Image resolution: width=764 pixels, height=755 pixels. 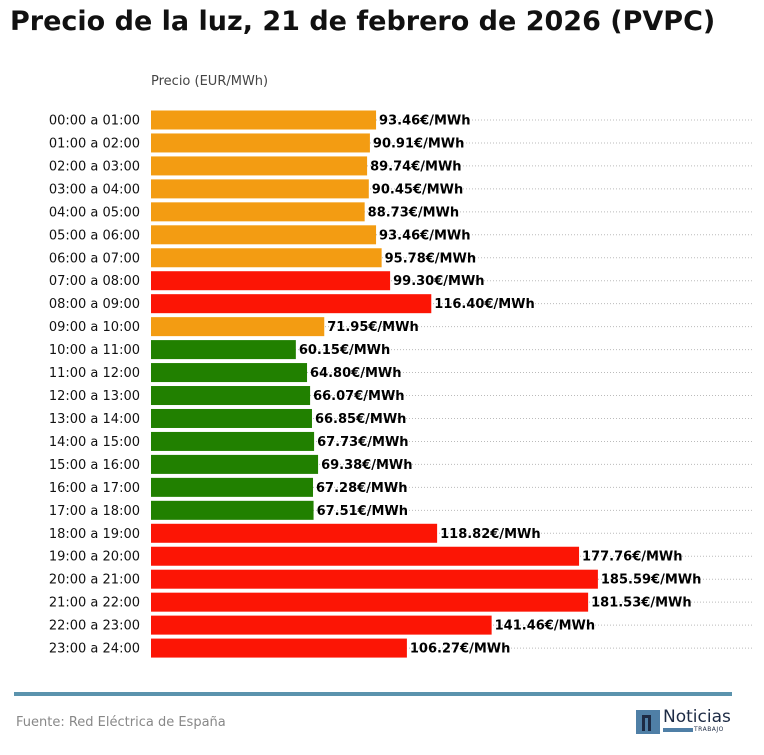 What do you see at coordinates (366, 465) in the screenshot?
I see `data-label: 69.38€/MWh` at bounding box center [366, 465].